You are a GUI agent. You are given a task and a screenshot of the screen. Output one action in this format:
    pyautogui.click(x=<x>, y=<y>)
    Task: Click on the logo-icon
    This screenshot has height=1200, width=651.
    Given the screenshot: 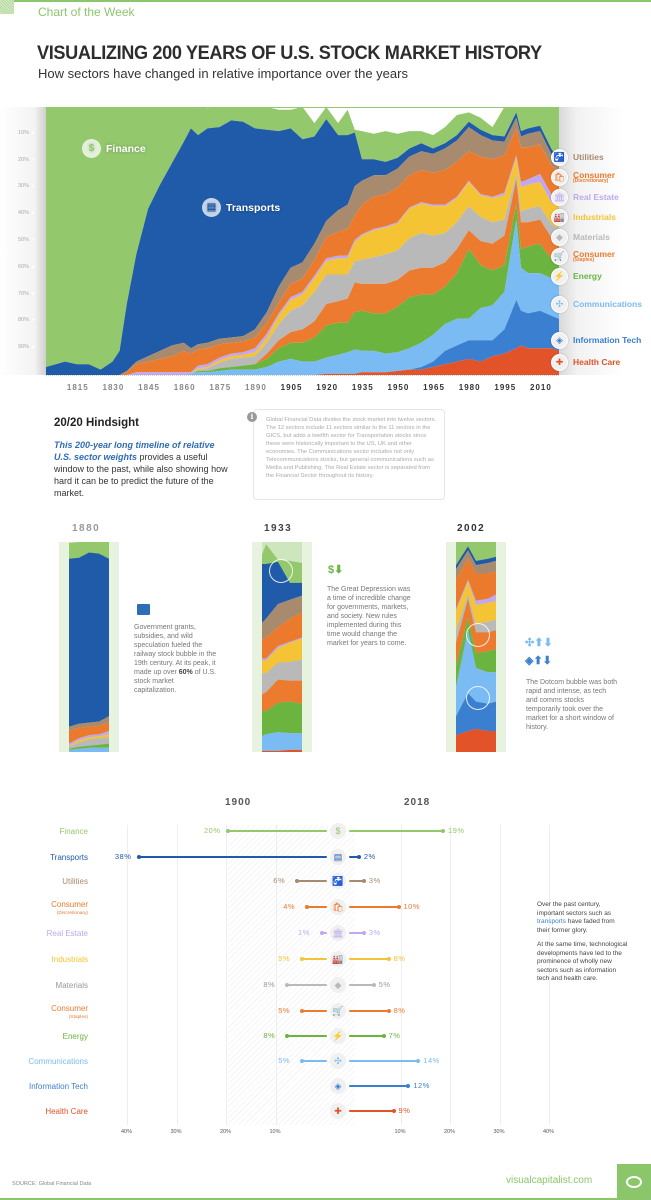 What is the action you would take?
    pyautogui.click(x=634, y=1182)
    